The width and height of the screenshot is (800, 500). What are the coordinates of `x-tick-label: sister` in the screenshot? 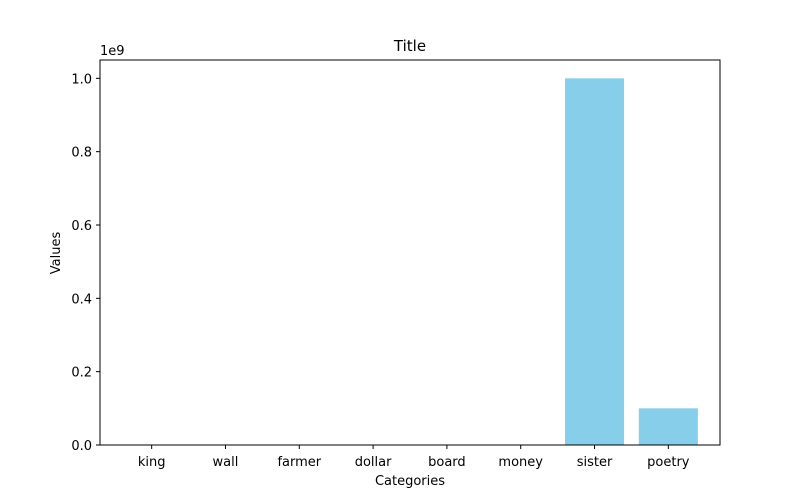 It's located at (595, 462).